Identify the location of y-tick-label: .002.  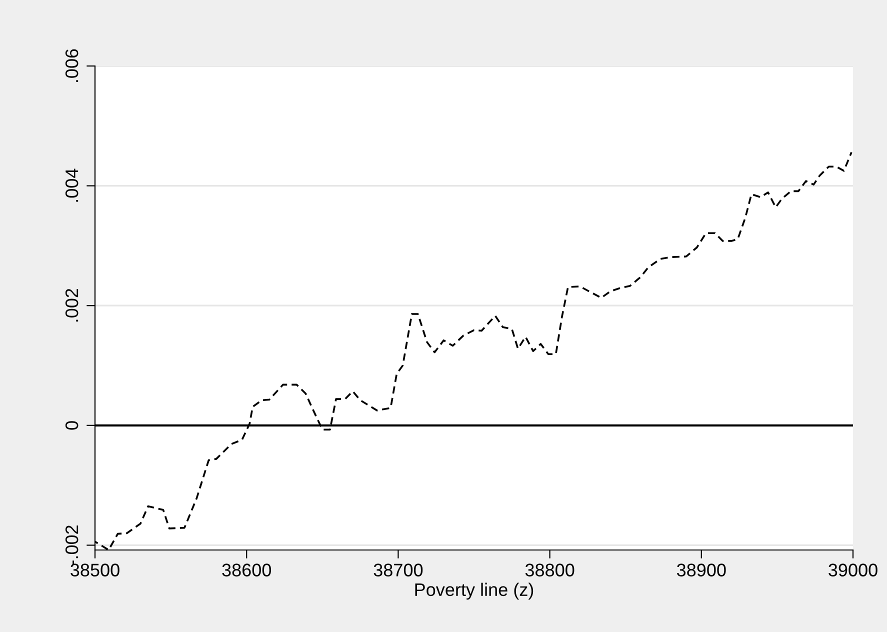
(71, 305).